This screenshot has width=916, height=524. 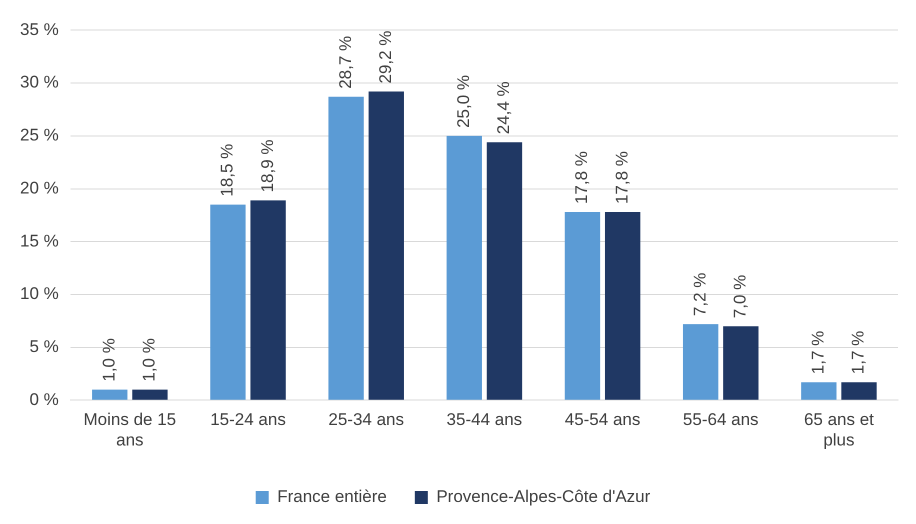 What do you see at coordinates (267, 165) in the screenshot?
I see `data-label: 18,9 %` at bounding box center [267, 165].